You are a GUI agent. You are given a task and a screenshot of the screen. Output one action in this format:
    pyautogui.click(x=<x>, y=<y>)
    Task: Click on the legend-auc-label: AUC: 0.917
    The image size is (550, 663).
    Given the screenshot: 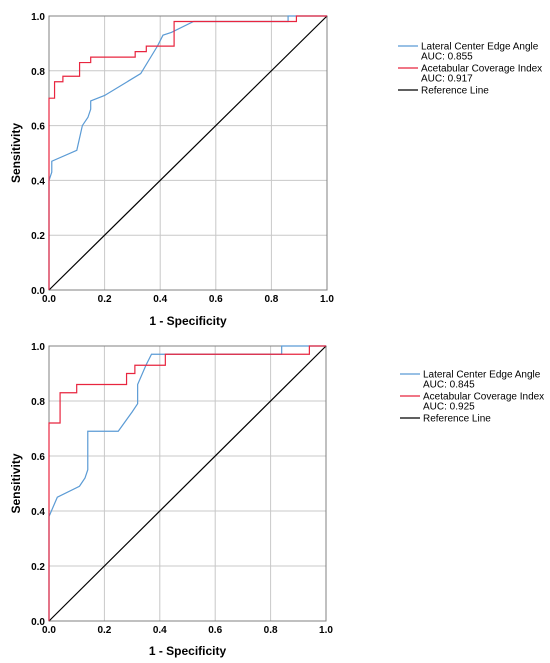 What is the action you would take?
    pyautogui.click(x=447, y=79)
    